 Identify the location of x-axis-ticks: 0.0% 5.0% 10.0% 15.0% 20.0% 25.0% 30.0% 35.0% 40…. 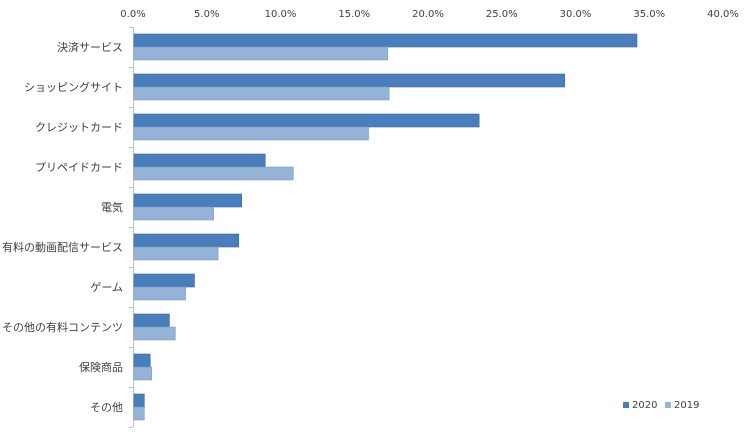
(429, 14).